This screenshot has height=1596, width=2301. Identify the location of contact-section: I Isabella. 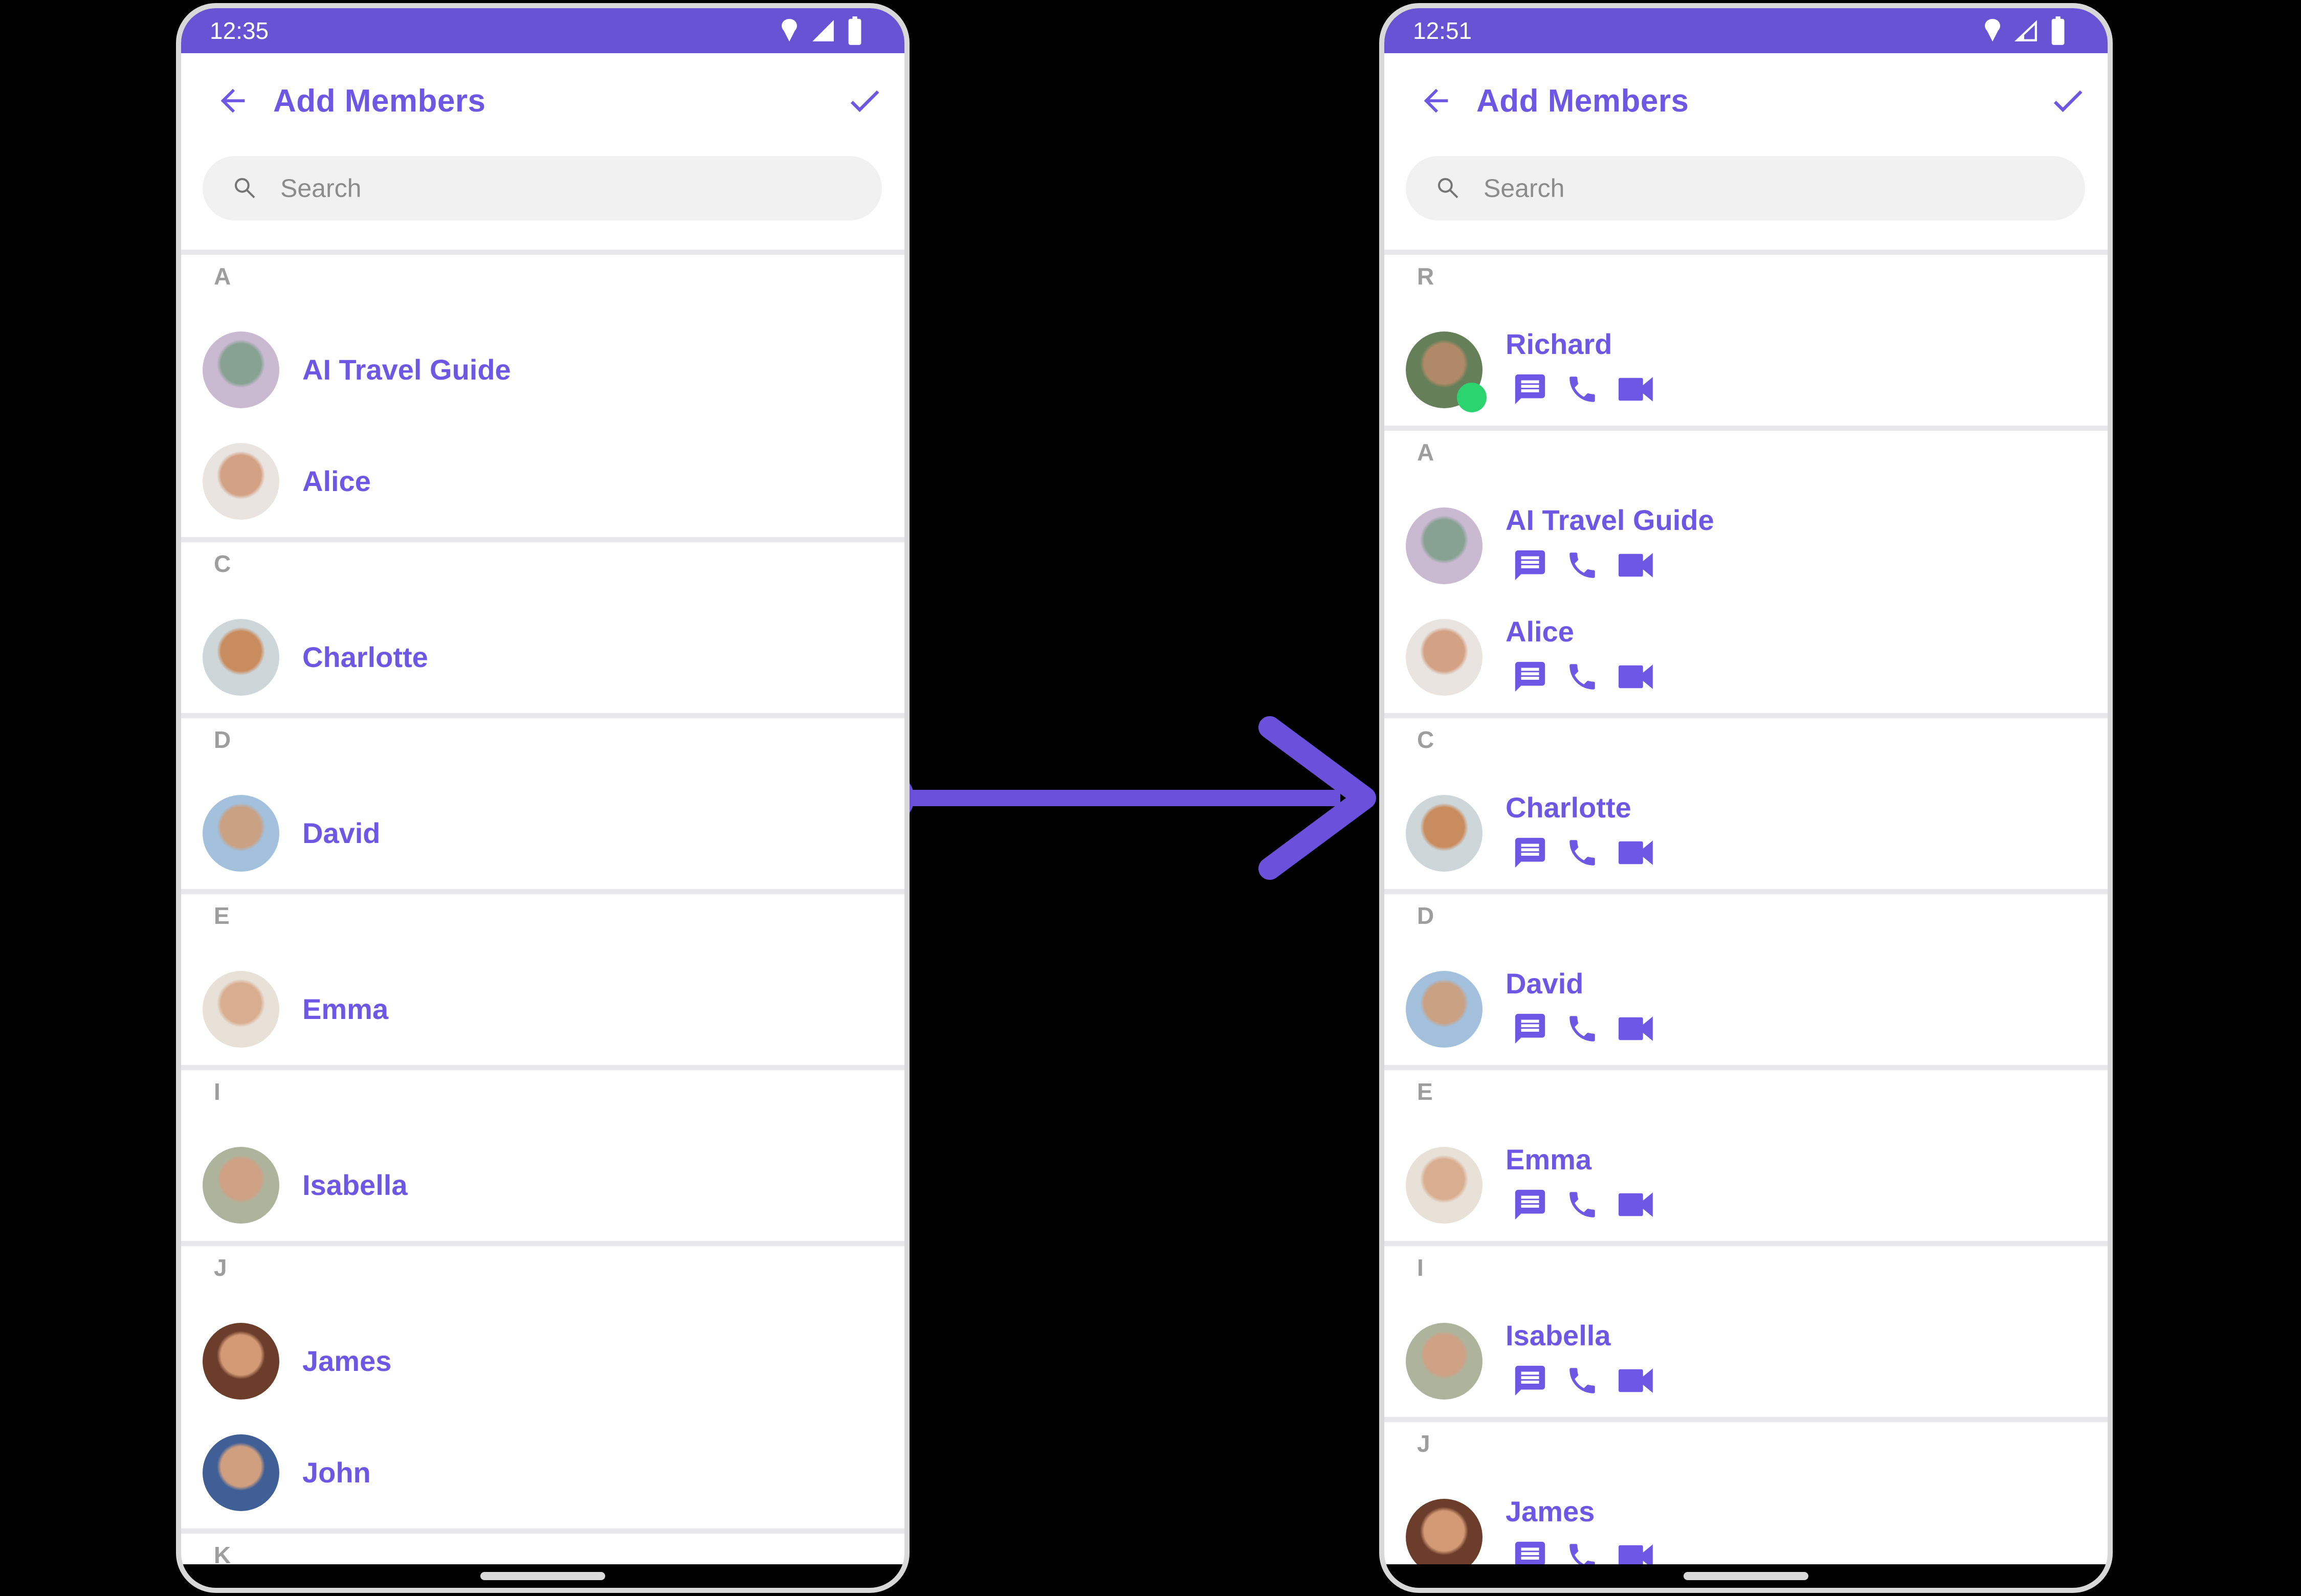
(542, 1153).